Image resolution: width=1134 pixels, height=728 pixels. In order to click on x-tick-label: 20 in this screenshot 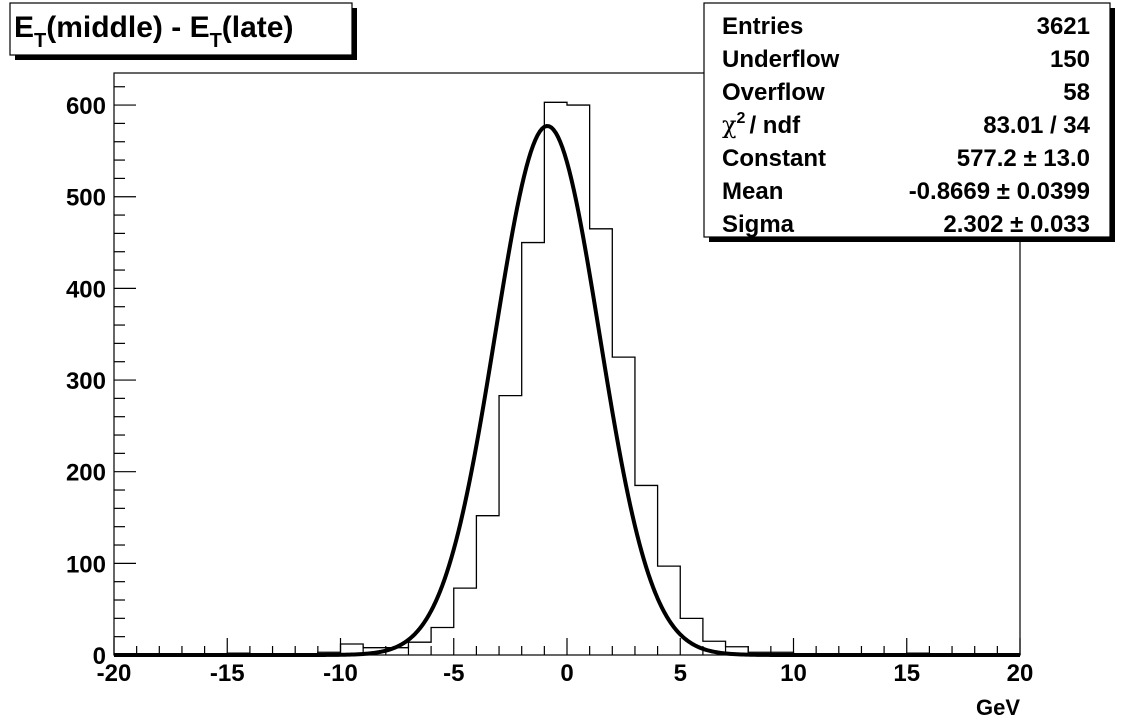, I will do `click(1020, 673)`.